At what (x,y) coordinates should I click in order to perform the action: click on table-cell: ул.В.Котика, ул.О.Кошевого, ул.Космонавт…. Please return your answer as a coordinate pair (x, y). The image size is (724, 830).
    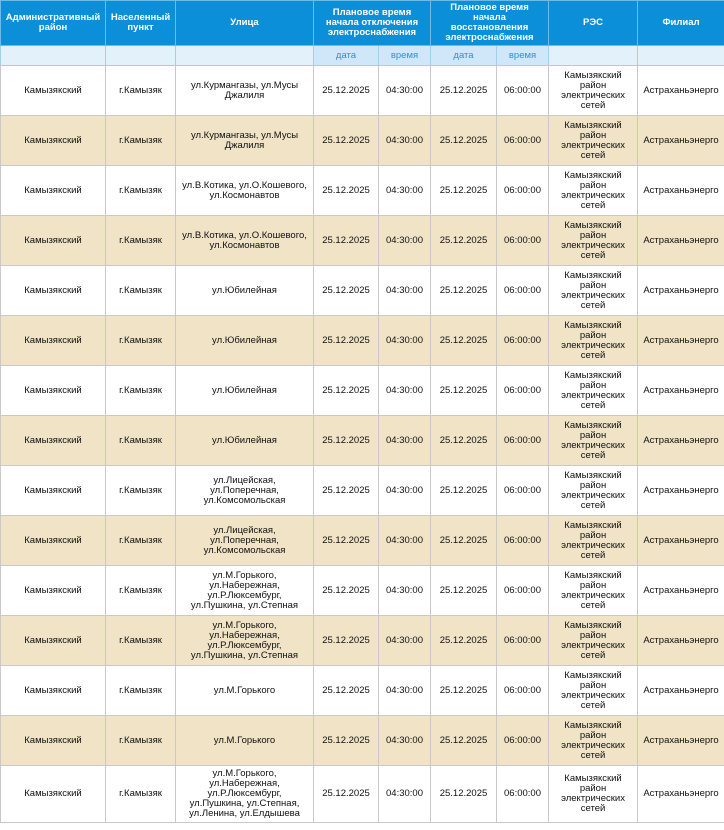
    Looking at the image, I should click on (244, 190).